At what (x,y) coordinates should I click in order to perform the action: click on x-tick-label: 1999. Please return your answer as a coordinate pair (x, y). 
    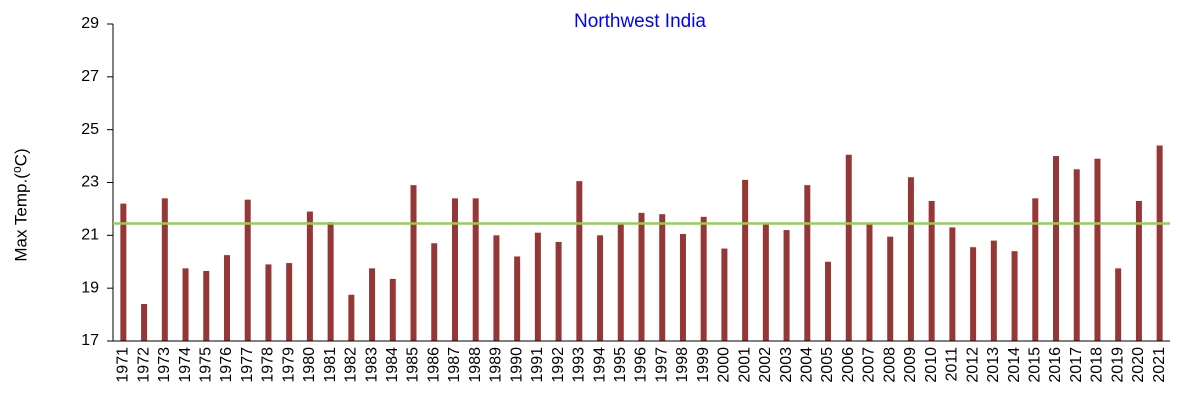
    Looking at the image, I should click on (703, 365).